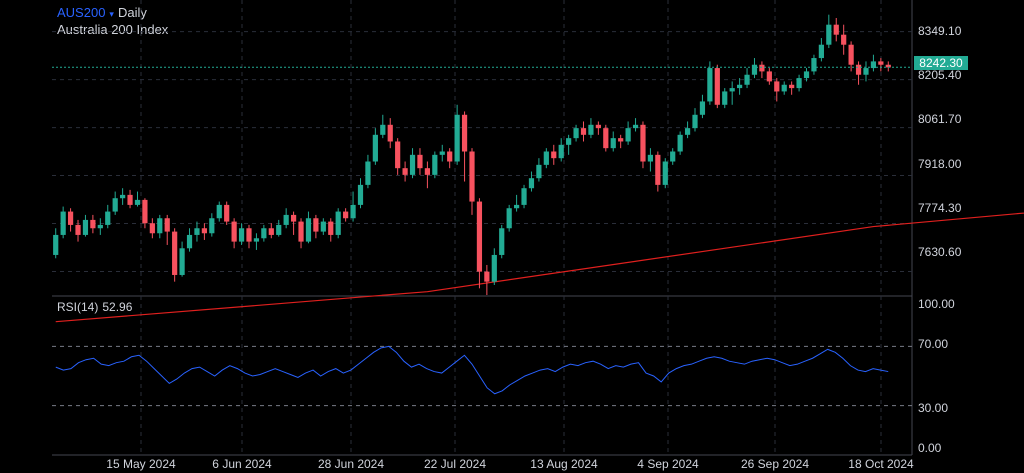  I want to click on rsi-line, so click(472, 370).